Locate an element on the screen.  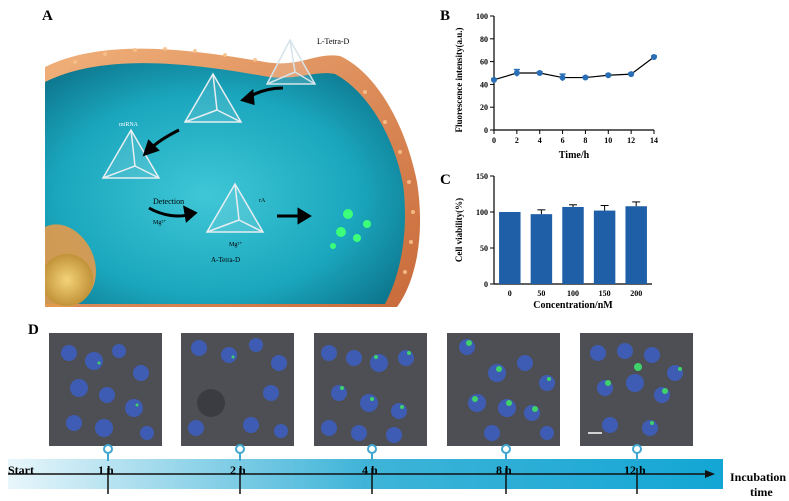
panel-label-b: B is located at coordinates (445, 16).